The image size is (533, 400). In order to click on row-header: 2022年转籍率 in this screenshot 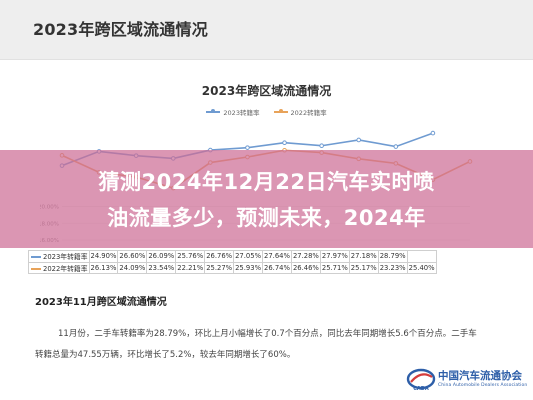, I will do `click(59, 267)`.